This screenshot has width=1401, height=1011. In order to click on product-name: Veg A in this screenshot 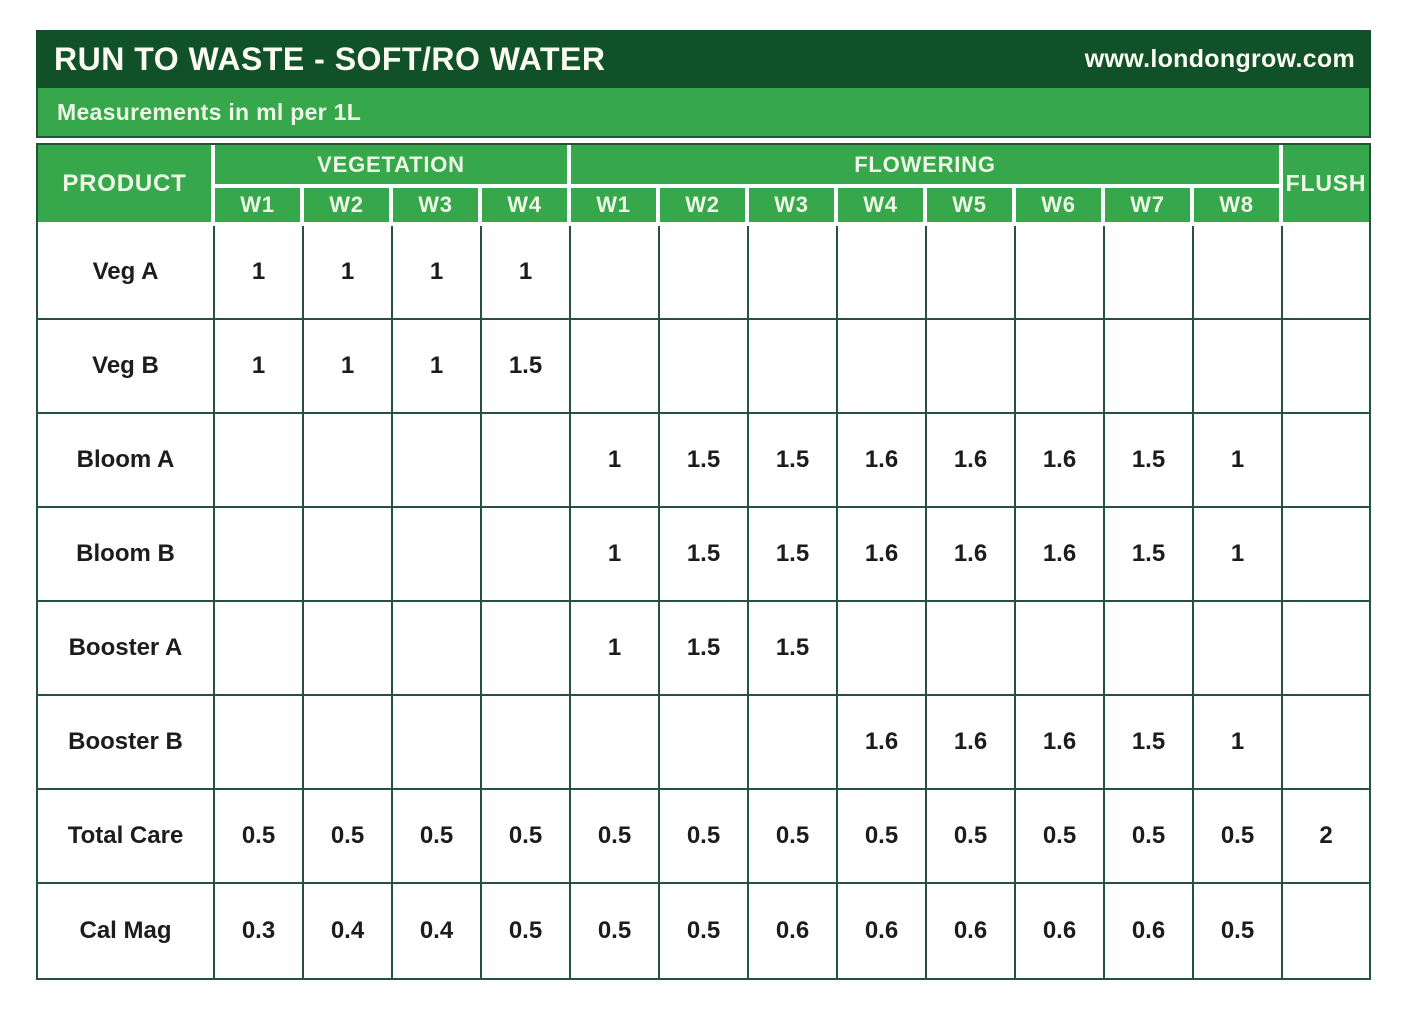, I will do `click(126, 273)`.